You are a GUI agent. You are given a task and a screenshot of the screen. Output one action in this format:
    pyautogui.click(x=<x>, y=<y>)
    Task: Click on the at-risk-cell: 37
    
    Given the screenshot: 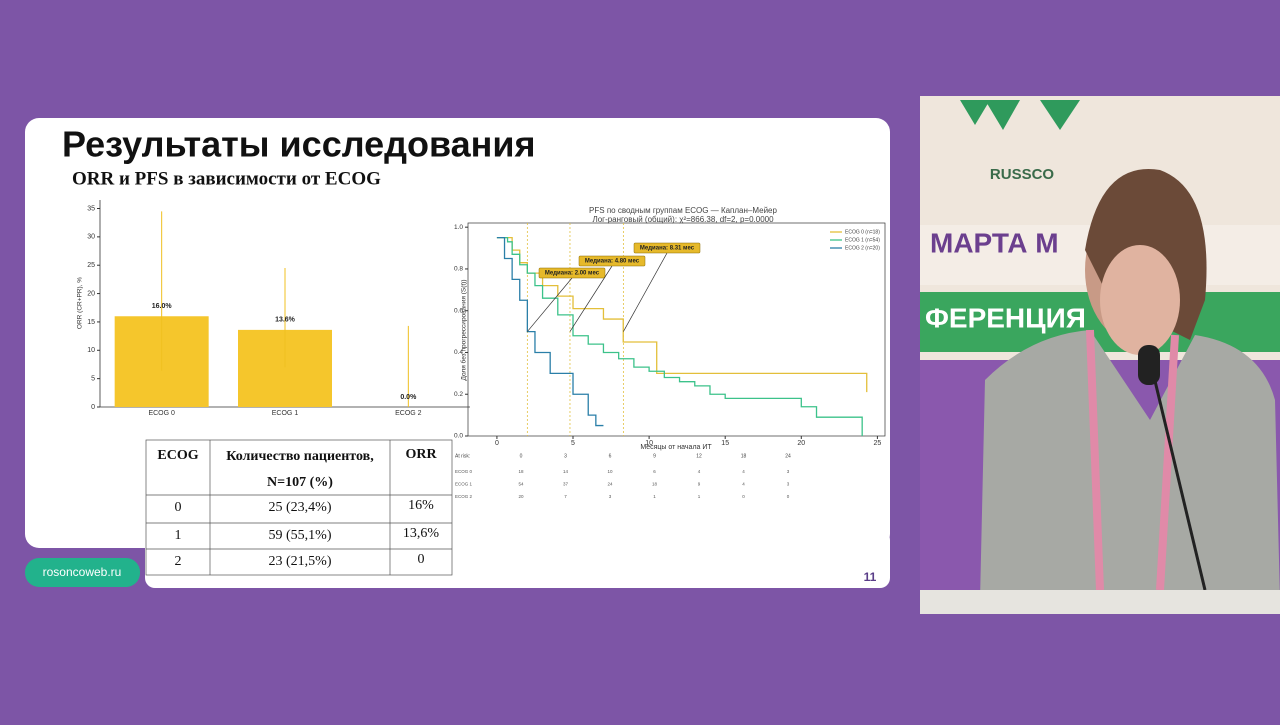 What is the action you would take?
    pyautogui.click(x=566, y=484)
    